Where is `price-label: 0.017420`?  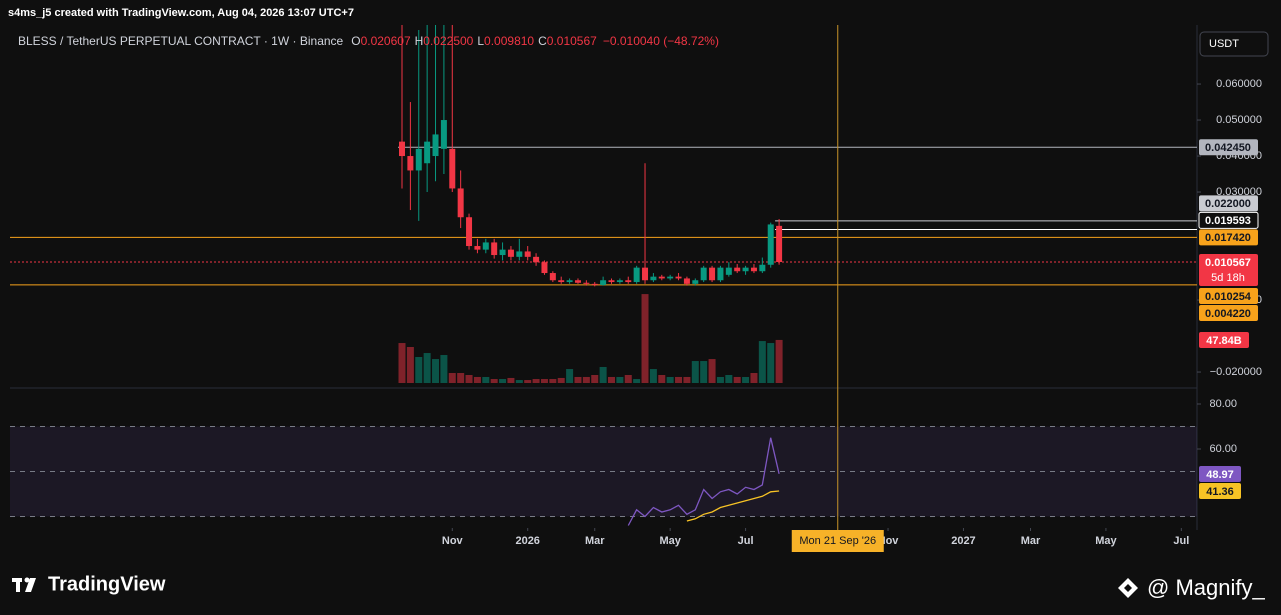 price-label: 0.017420 is located at coordinates (1228, 238).